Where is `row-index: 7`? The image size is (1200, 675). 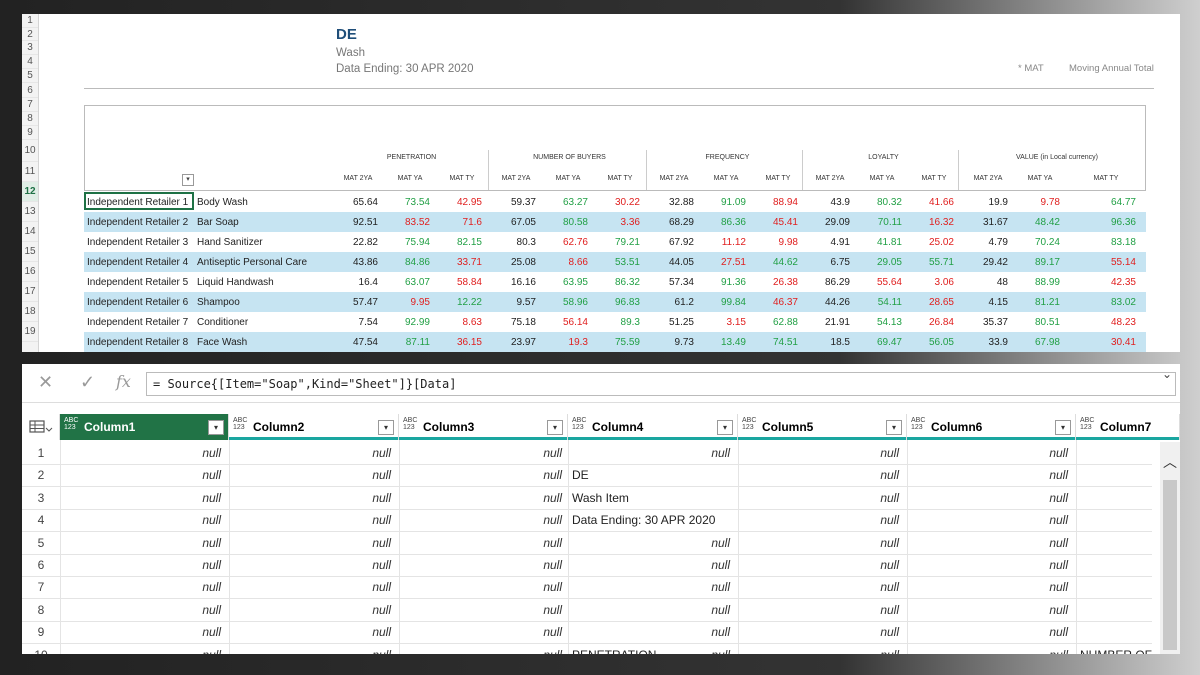 row-index: 7 is located at coordinates (41, 587).